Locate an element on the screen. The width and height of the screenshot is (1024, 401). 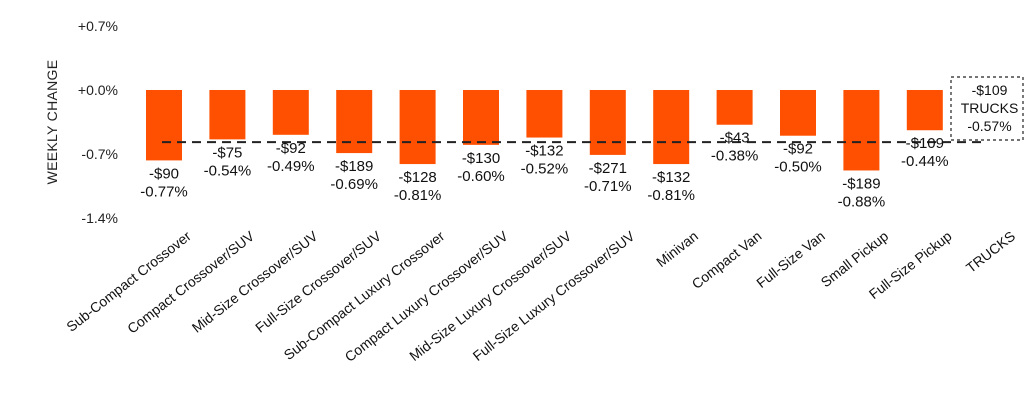
bar-percent-label: -0.38% is located at coordinates (735, 156).